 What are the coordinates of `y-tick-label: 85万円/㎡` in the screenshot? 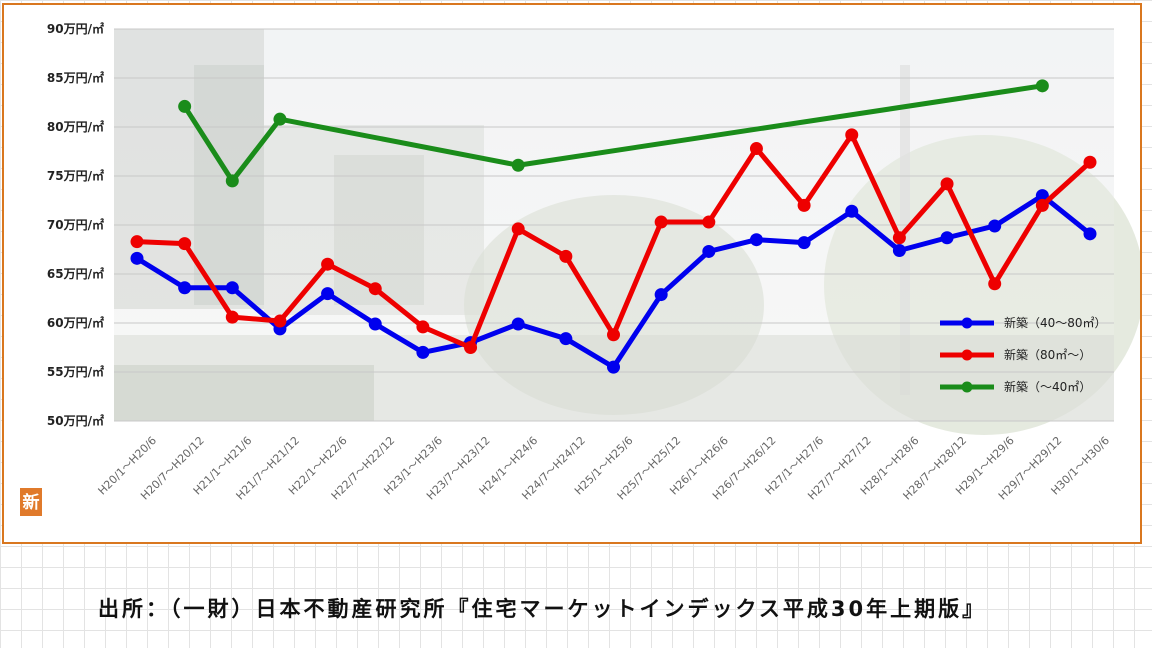 It's located at (75, 77).